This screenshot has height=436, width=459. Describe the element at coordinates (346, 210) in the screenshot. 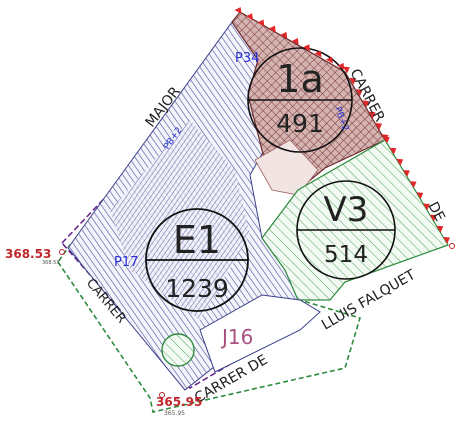

I see `parcel-v3-zone: V3` at that location.